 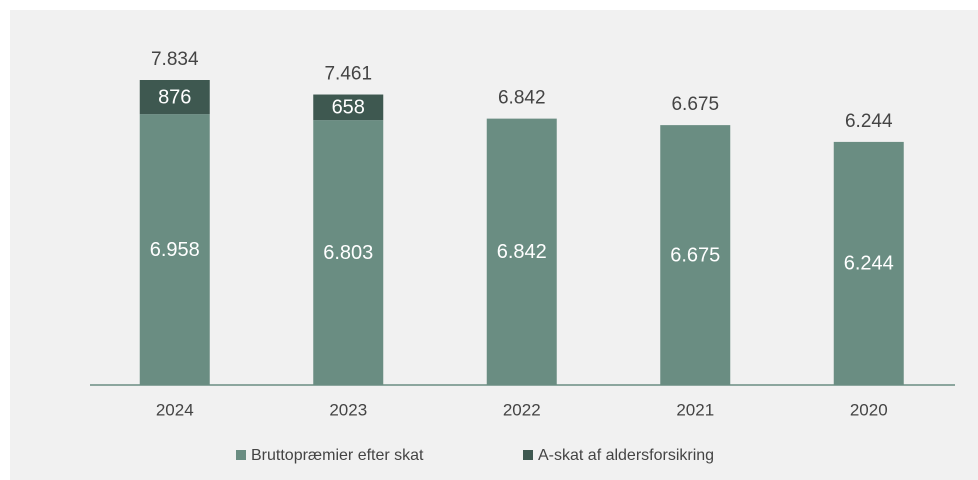 What do you see at coordinates (522, 98) in the screenshot?
I see `total-label: 6.842` at bounding box center [522, 98].